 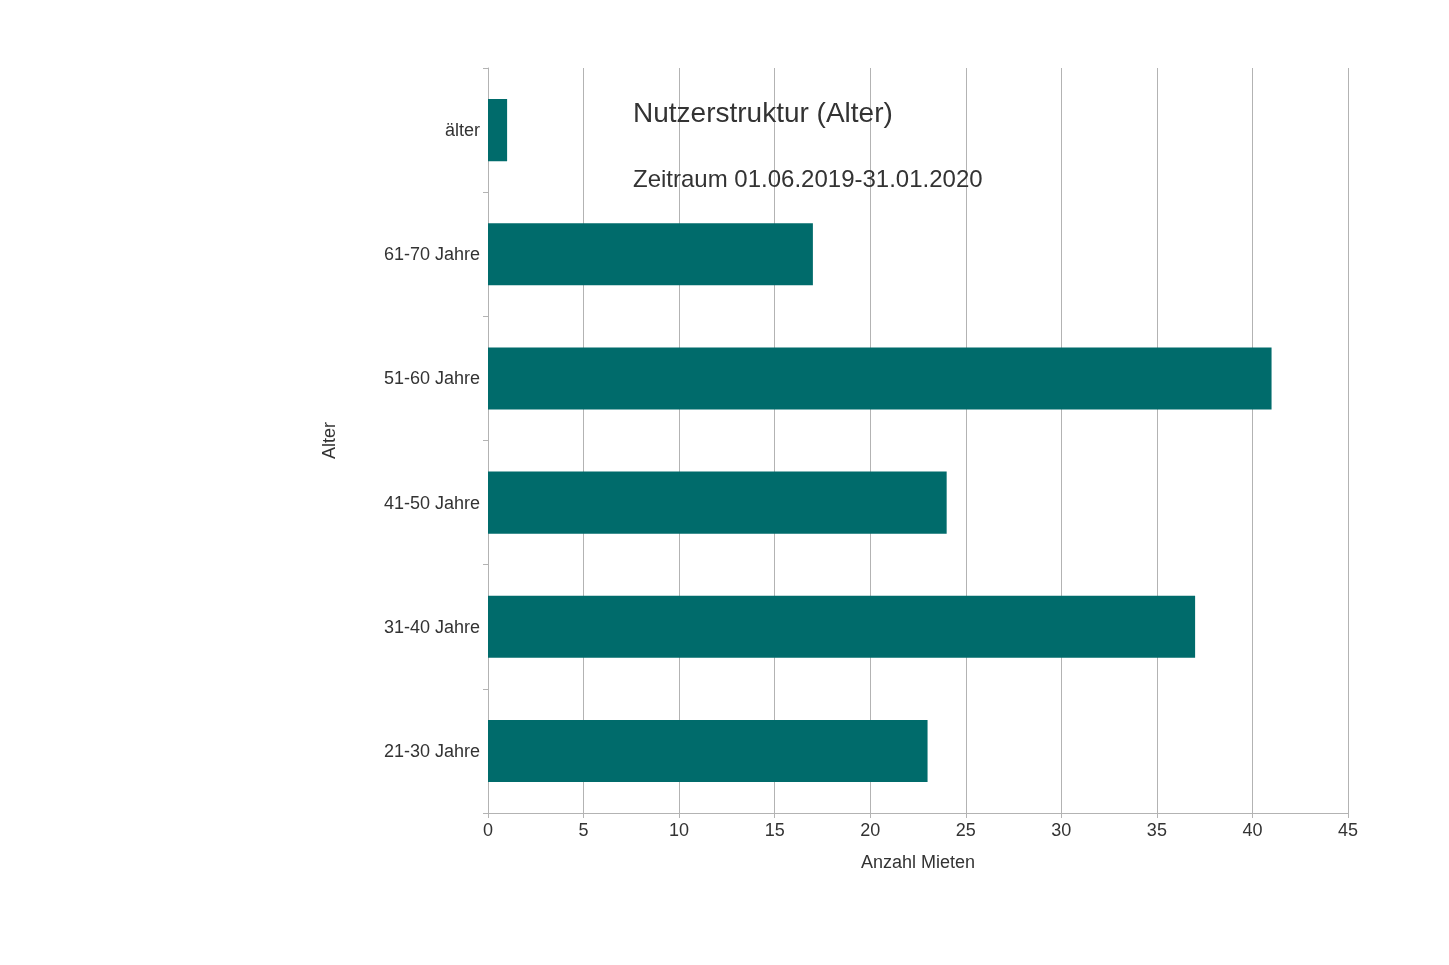 I want to click on x-tick-label: 0, so click(x=488, y=830).